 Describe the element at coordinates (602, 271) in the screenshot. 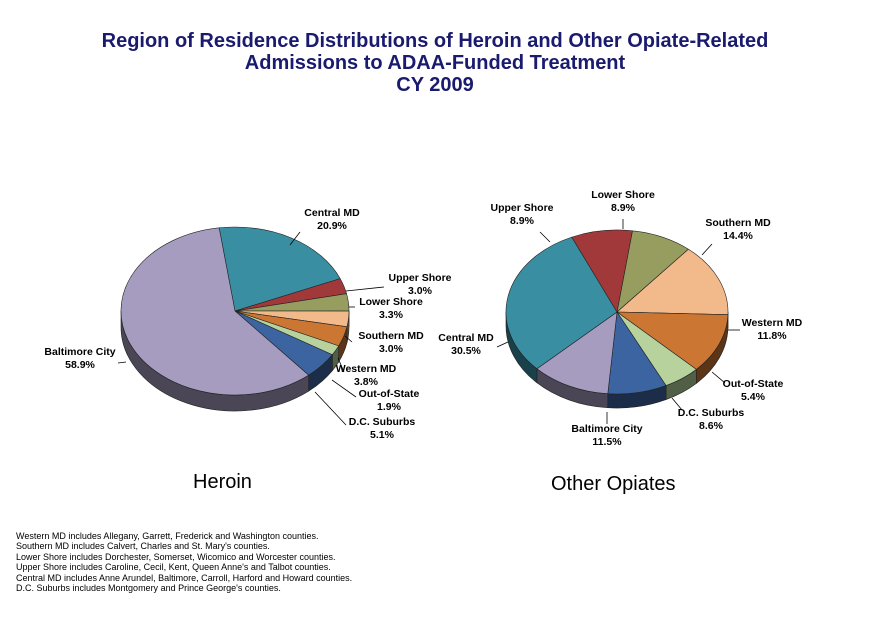

I see `pie-slice-upper-shore` at that location.